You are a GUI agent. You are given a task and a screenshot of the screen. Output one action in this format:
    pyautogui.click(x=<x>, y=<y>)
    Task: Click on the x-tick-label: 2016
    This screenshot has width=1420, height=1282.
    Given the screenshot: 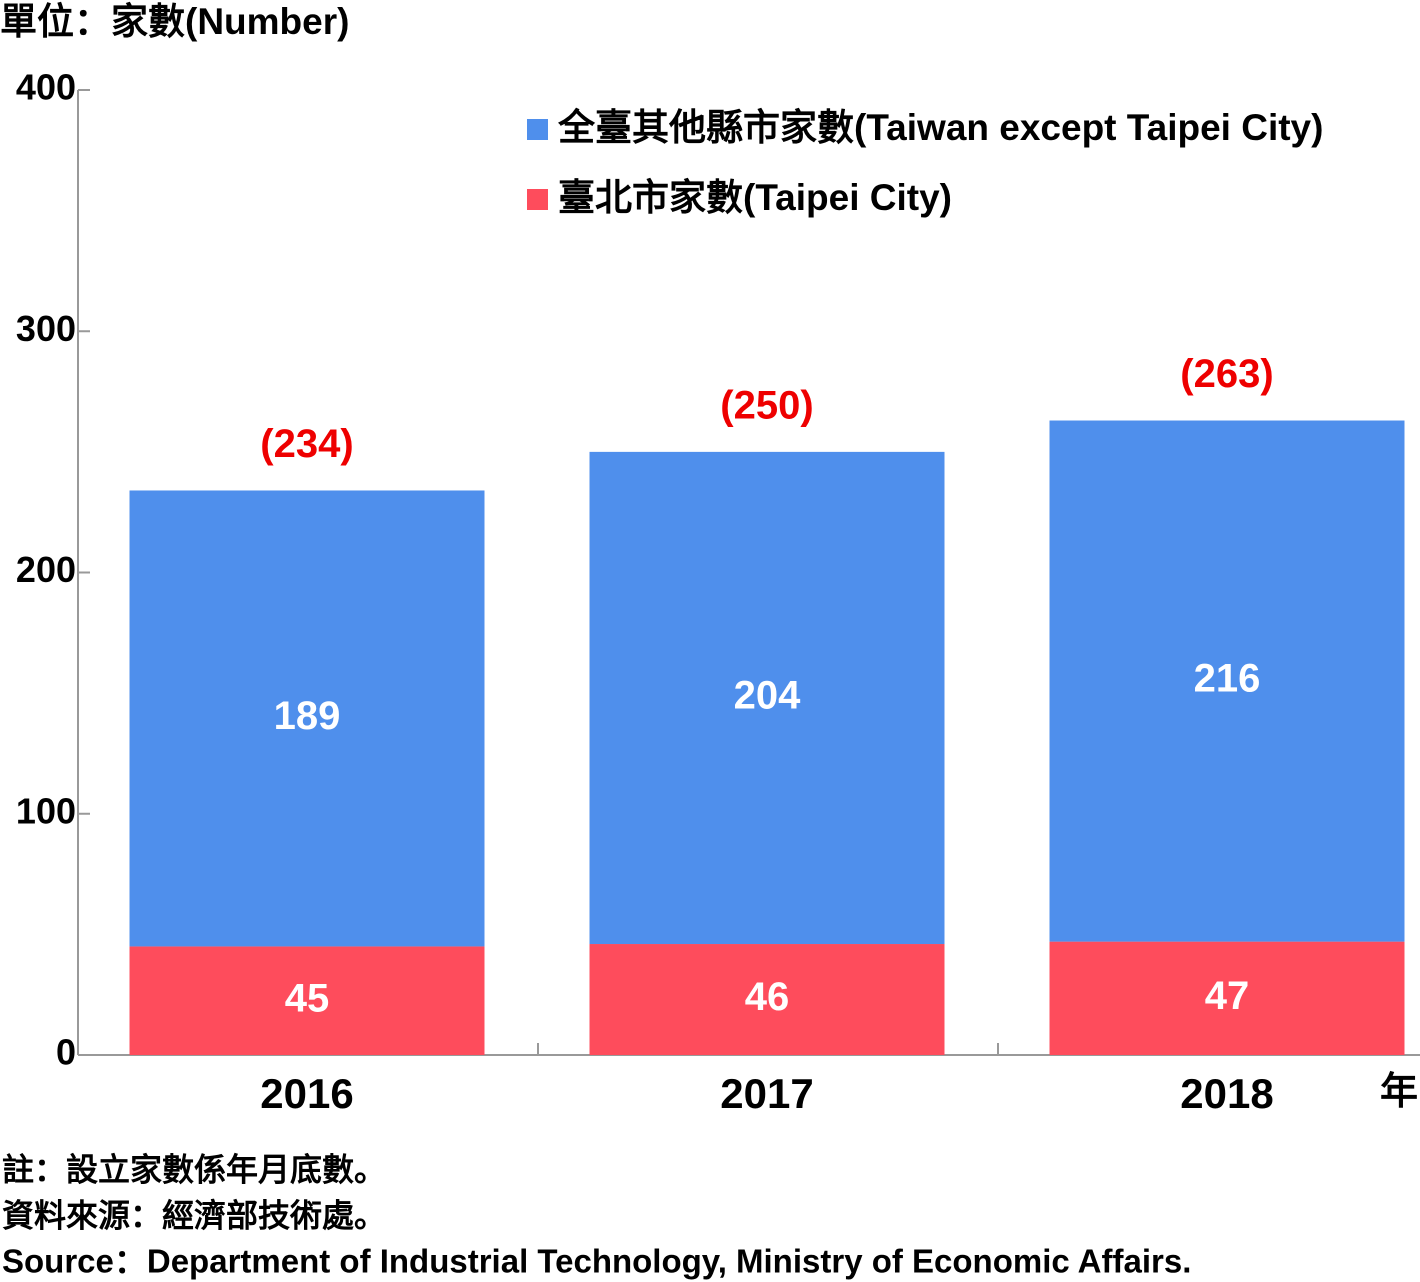 What is the action you would take?
    pyautogui.click(x=306, y=1093)
    